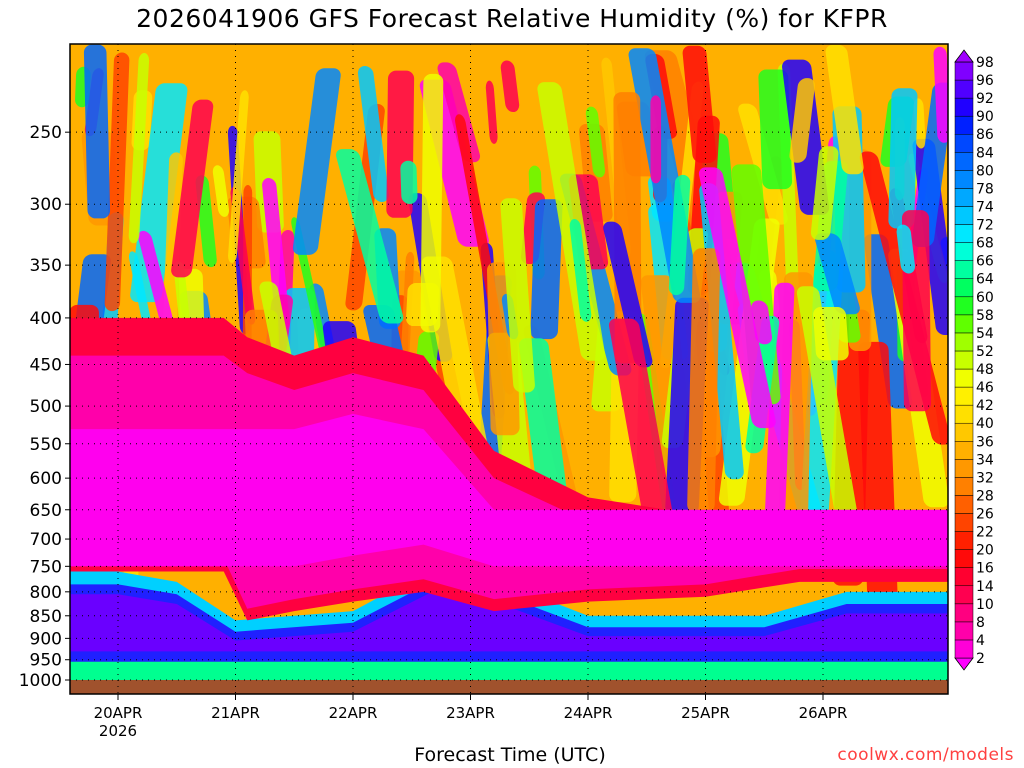  What do you see at coordinates (46, 661) in the screenshot?
I see `y-tick-label: 950` at bounding box center [46, 661].